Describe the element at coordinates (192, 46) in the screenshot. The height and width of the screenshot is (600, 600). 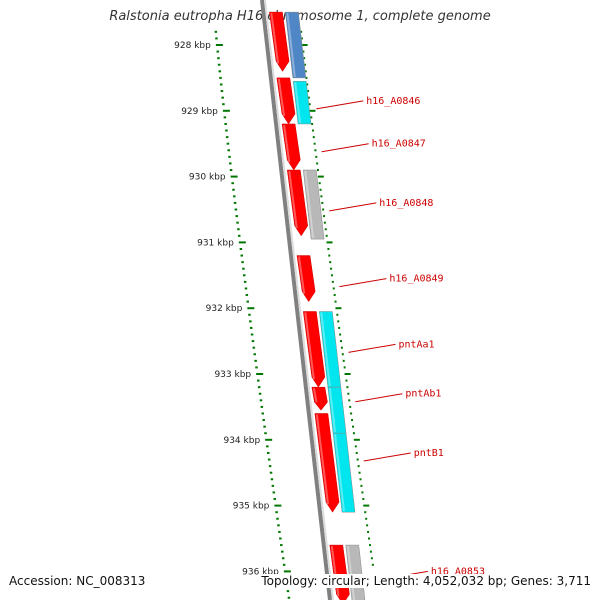
I see `kbp-label: 928 kbp` at that location.